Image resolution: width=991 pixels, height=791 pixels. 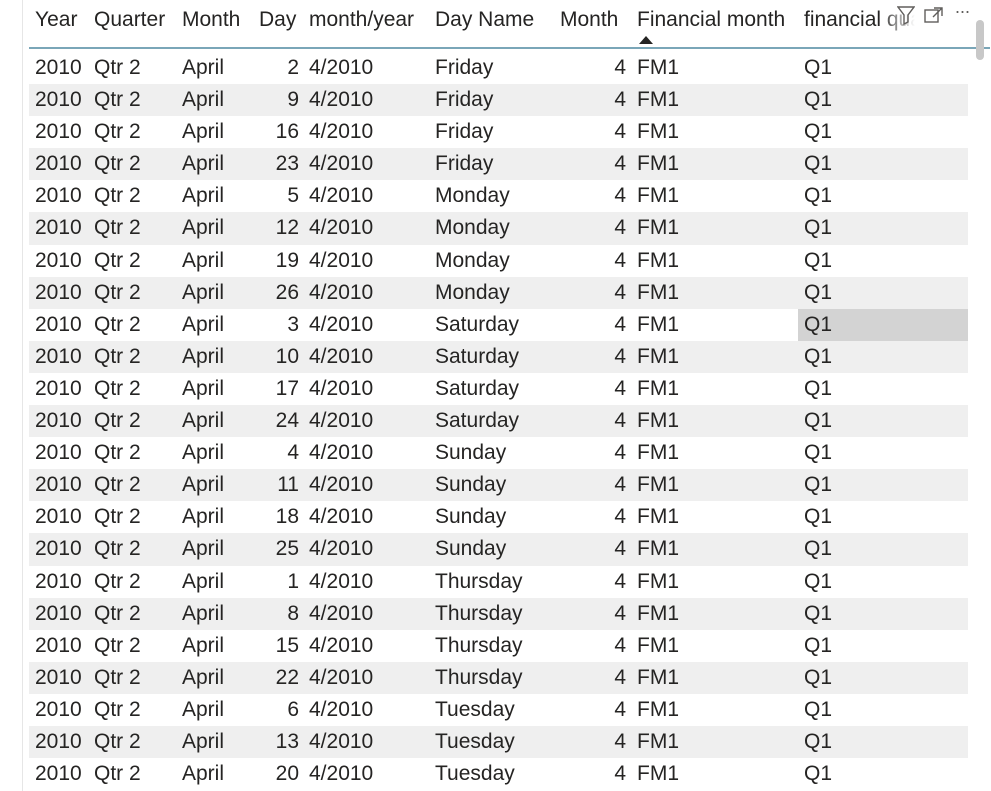 I want to click on table-row: 2010 Qtr 2 April 23 4/2010 Friday 4 FM1 Q1, so click(x=498, y=164).